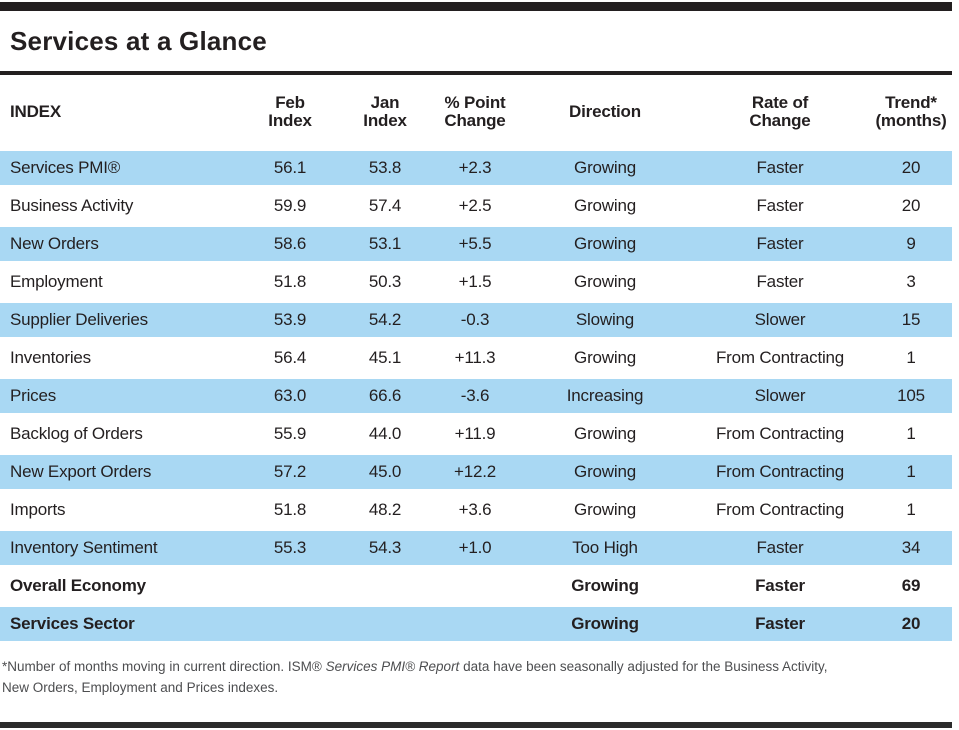 The image size is (959, 730). What do you see at coordinates (385, 433) in the screenshot?
I see `jan-index-cell: 44.0` at bounding box center [385, 433].